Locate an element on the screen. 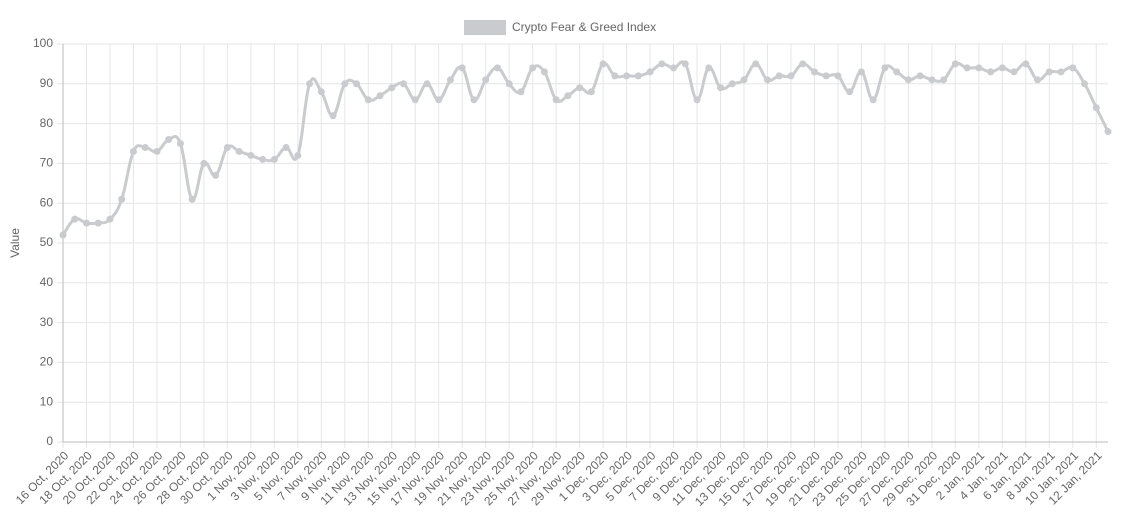 The width and height of the screenshot is (1127, 525). y-tick-label: 60 is located at coordinates (47, 202).